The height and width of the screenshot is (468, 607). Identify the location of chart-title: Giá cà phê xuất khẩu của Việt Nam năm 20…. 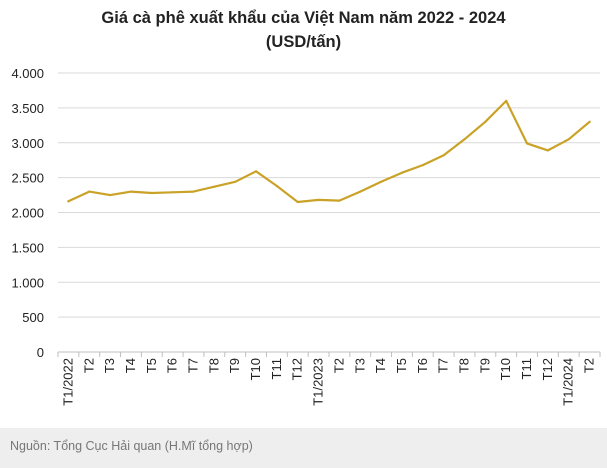
(303, 18).